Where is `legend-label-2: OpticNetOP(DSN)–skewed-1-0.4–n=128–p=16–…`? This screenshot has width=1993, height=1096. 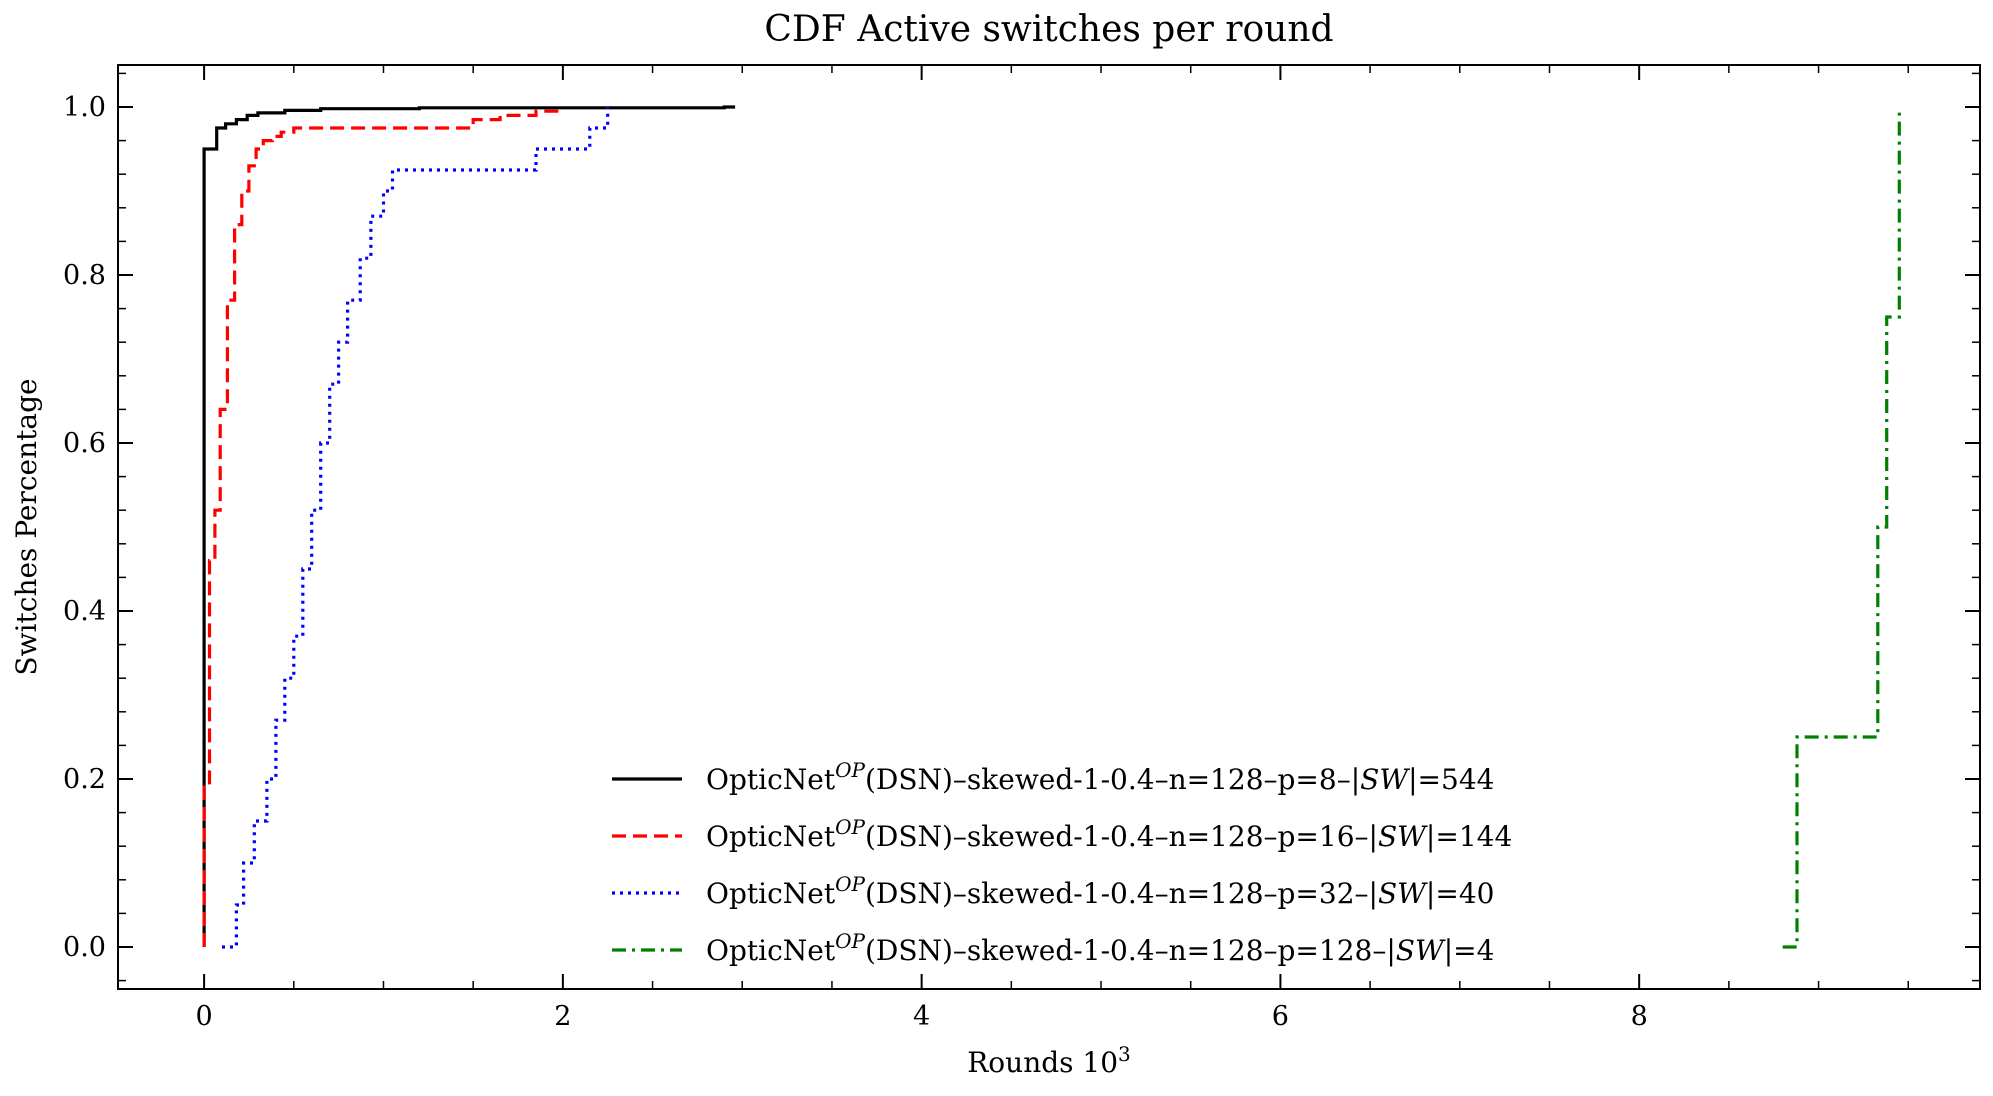 legend-label-2: OpticNetOP(DSN)–skewed-1-0.4–n=128–p=16–… is located at coordinates (1109, 834).